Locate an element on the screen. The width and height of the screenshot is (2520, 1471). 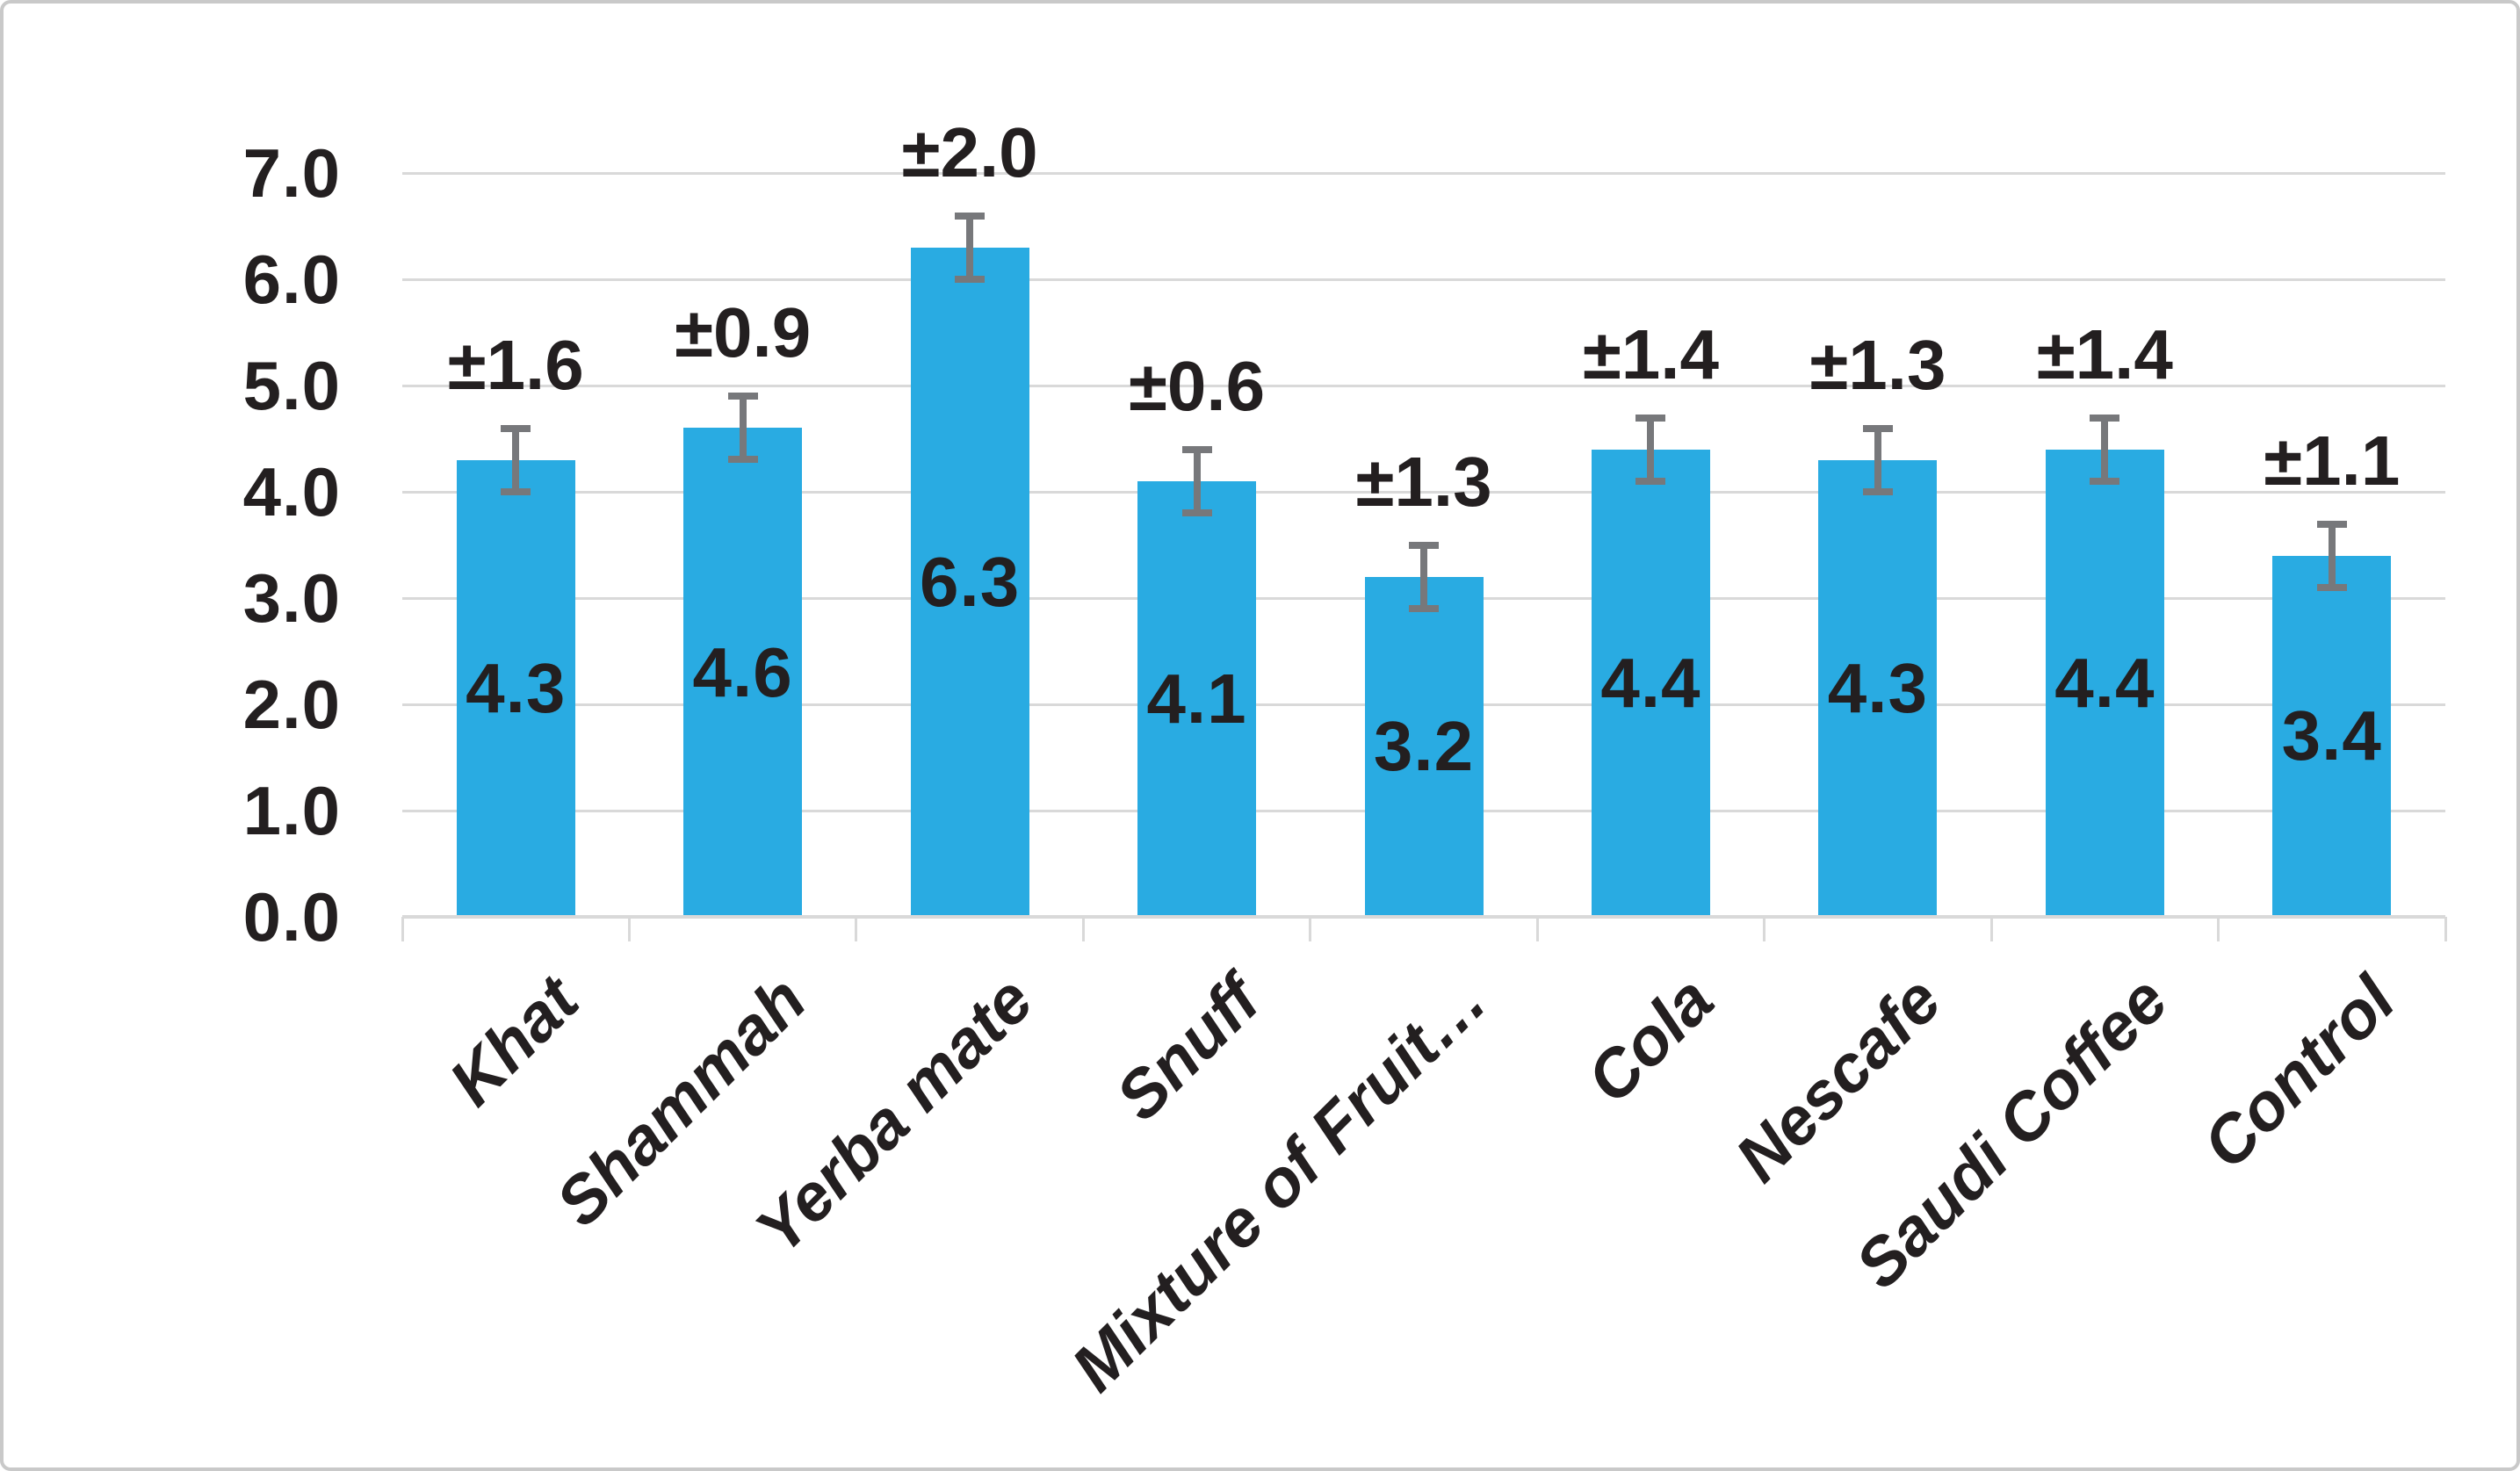
y-axis-tick-label: 1.0 is located at coordinates (291, 811).